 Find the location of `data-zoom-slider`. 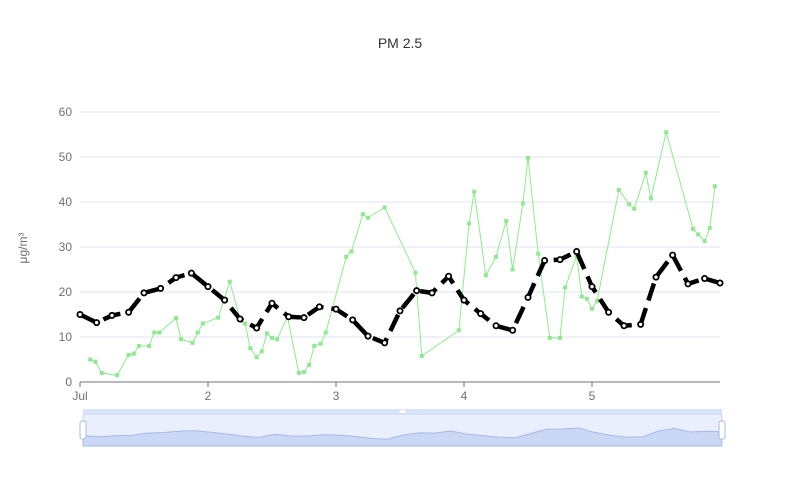

data-zoom-slider is located at coordinates (402, 428).